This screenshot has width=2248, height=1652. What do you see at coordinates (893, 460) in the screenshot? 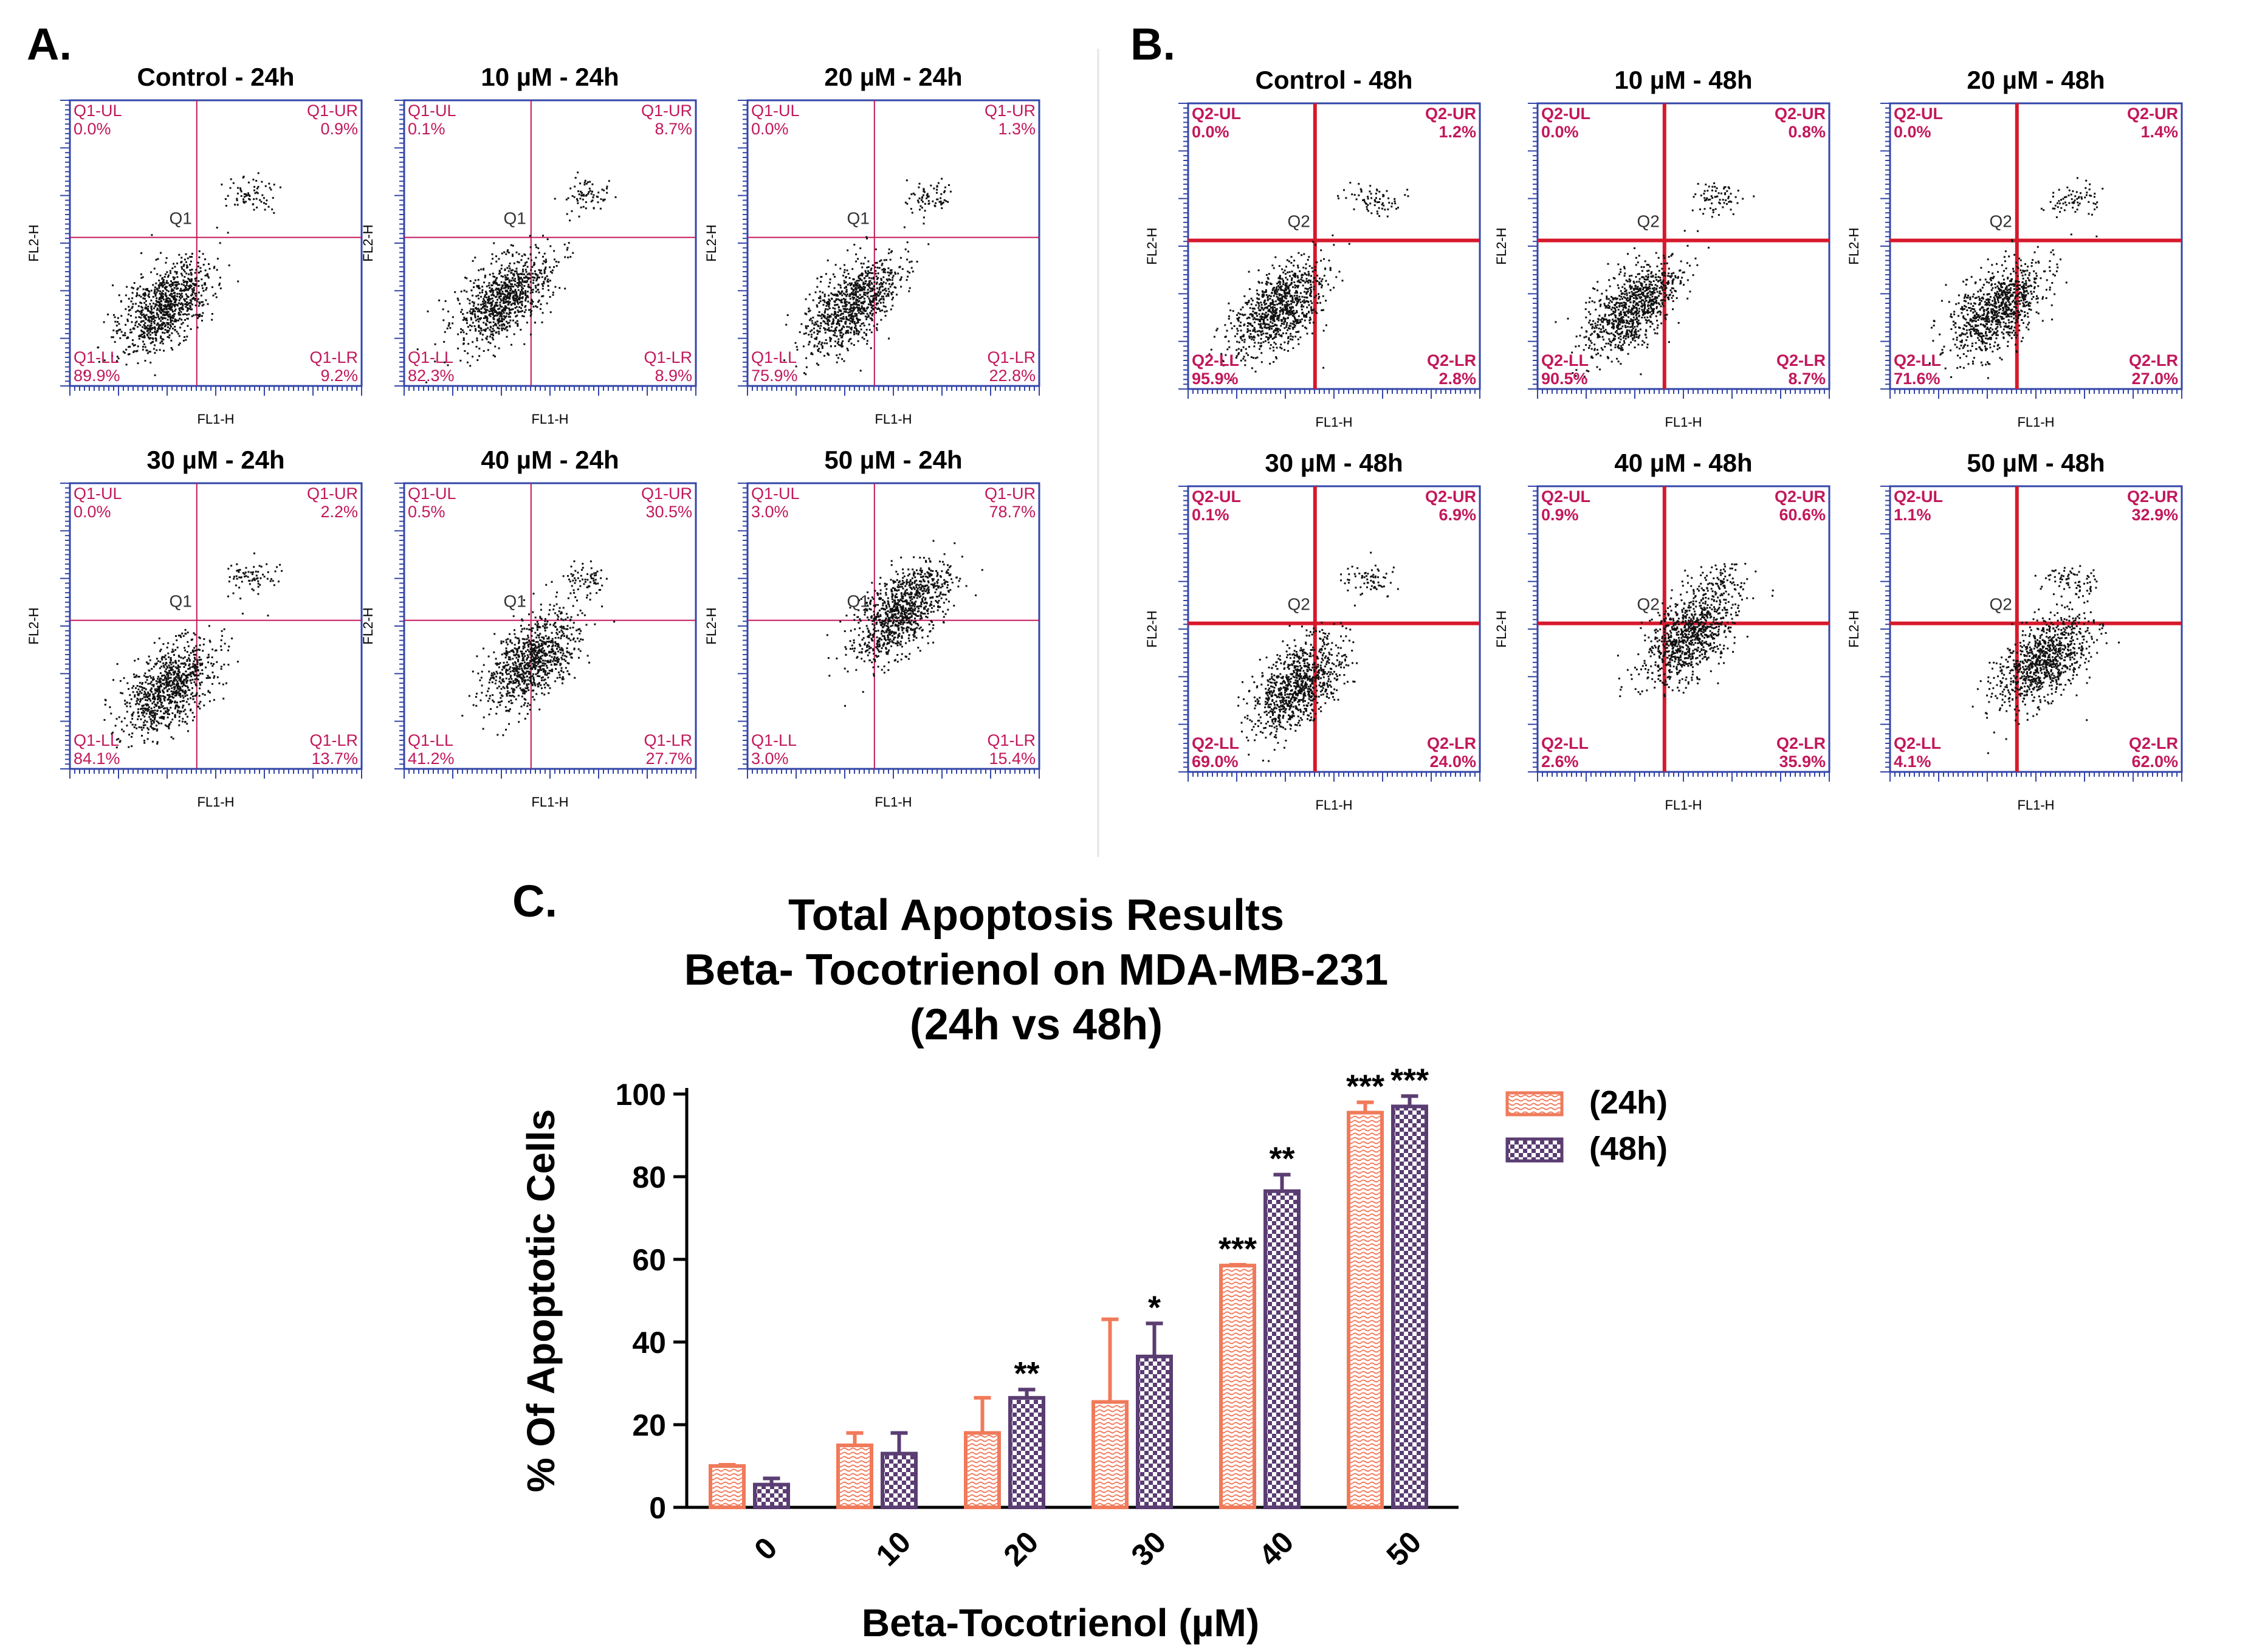
I see `flow-plot-title: 50 µM - 24h` at bounding box center [893, 460].